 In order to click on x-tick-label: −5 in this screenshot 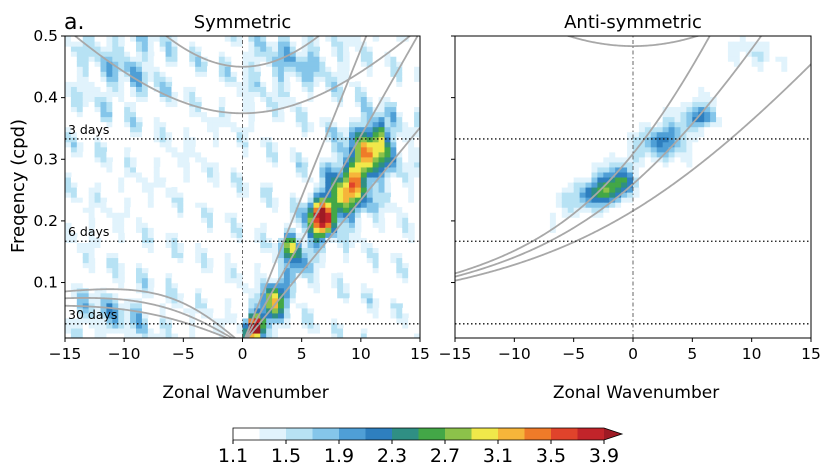, I will do `click(573, 354)`.